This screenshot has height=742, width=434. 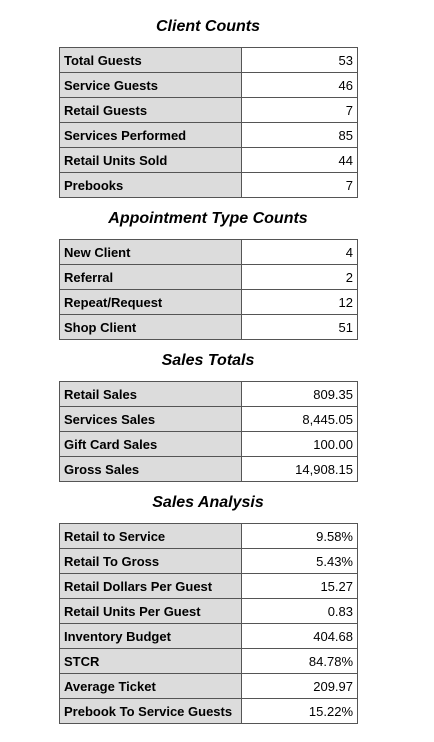 I want to click on row-value: 46, so click(x=299, y=85).